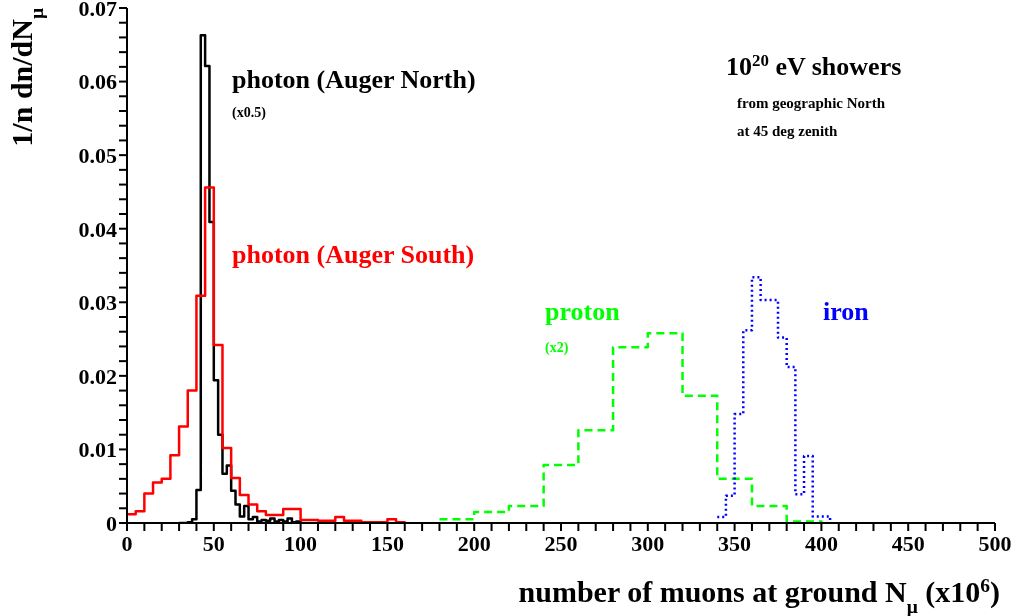 The image size is (1023, 616). I want to click on series-label: photon (Auger North), so click(354, 79).